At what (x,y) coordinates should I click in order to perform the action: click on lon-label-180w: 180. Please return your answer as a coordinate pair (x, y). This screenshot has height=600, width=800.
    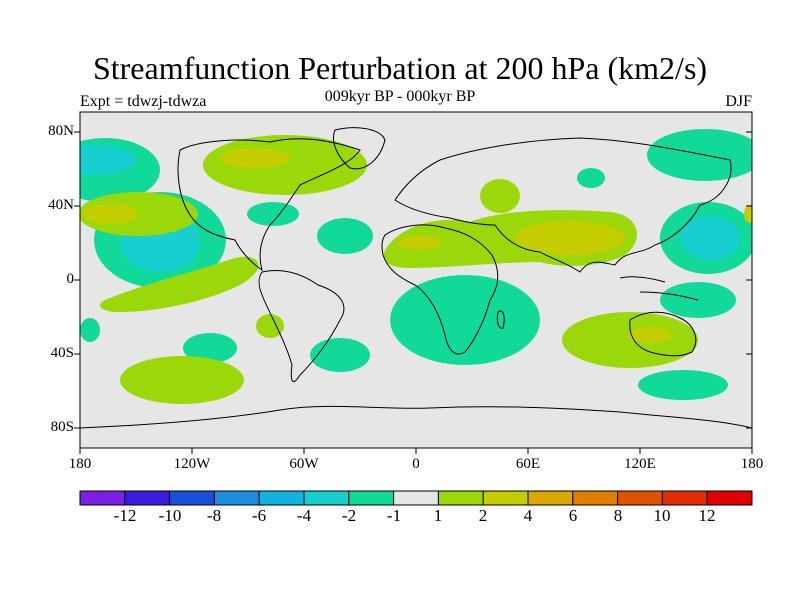
    Looking at the image, I should click on (80, 464).